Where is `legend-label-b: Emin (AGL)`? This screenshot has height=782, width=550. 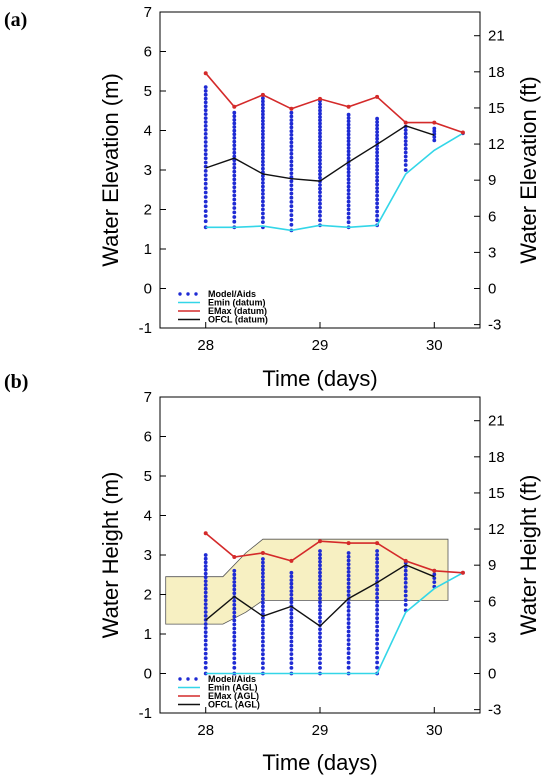 legend-label-b: Emin (AGL) is located at coordinates (233, 688).